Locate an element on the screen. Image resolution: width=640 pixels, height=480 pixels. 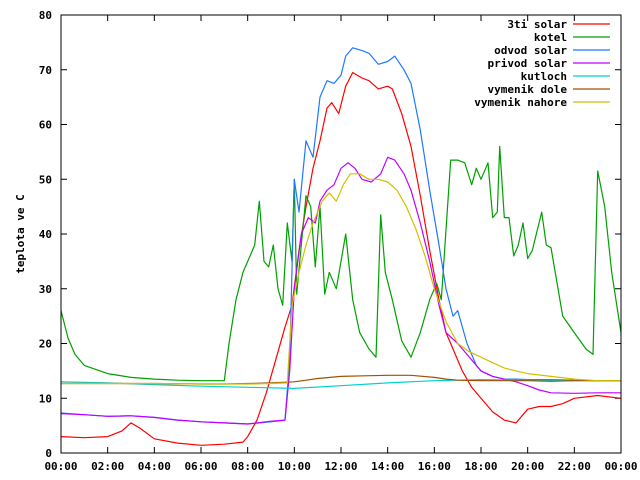
y-tick-label: 0 is located at coordinates (48, 453).